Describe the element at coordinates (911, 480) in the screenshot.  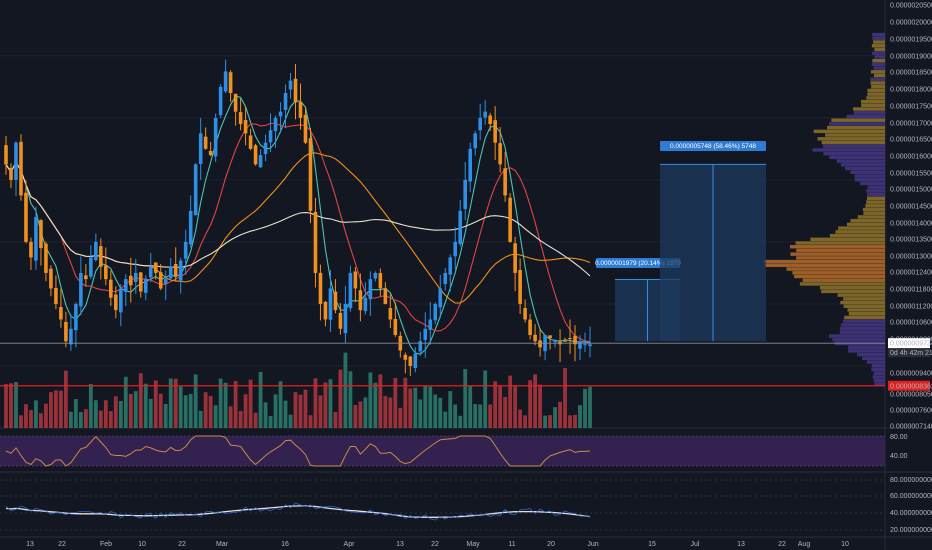
I see `stoch-tick-label: 80.0000000000` at that location.